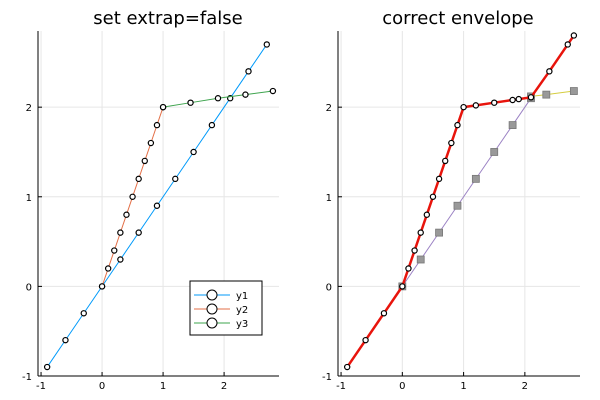 Image resolution: width=600 pixels, height=400 pixels. What do you see at coordinates (226, 308) in the screenshot?
I see `legend-box` at bounding box center [226, 308].